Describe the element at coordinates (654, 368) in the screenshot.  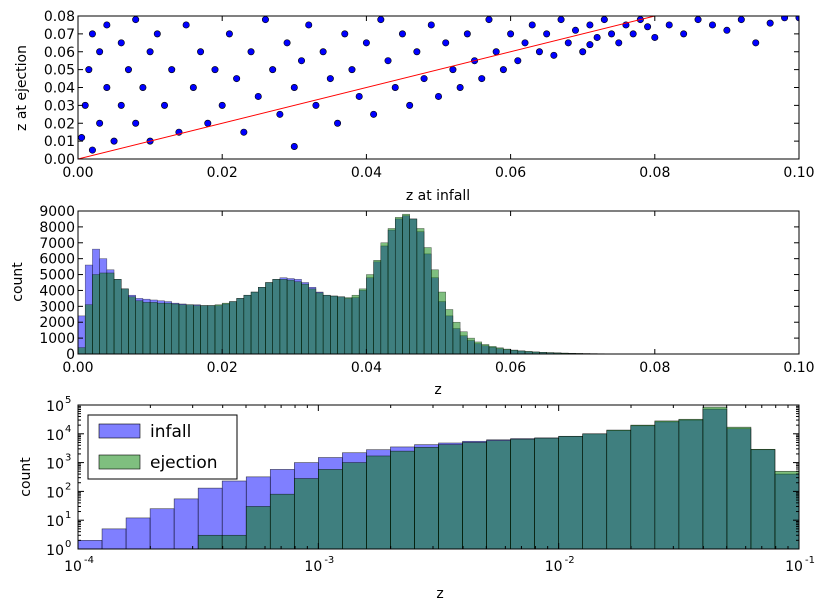
I see `histogram-x-tick-label: 0.08` at that location.